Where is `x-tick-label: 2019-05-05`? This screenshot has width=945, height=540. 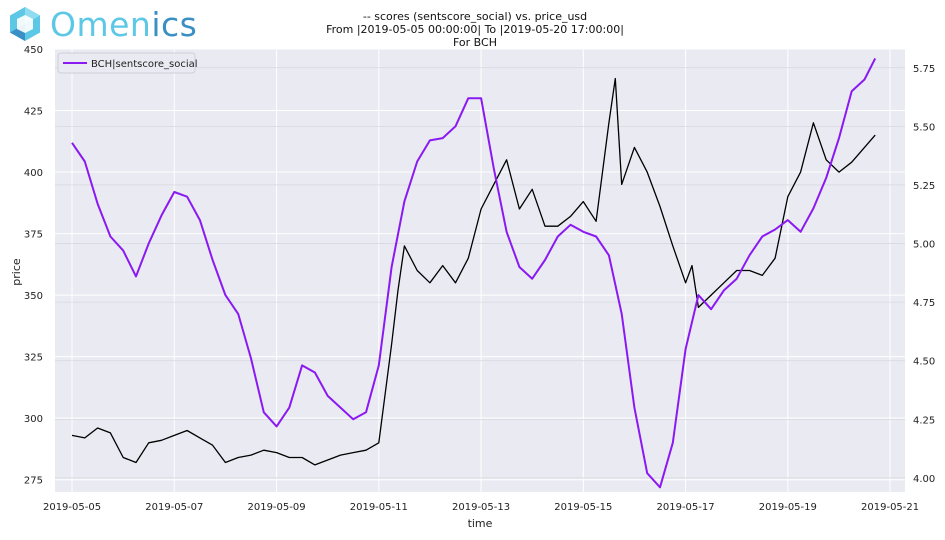 x-tick-label: 2019-05-05 is located at coordinates (72, 507).